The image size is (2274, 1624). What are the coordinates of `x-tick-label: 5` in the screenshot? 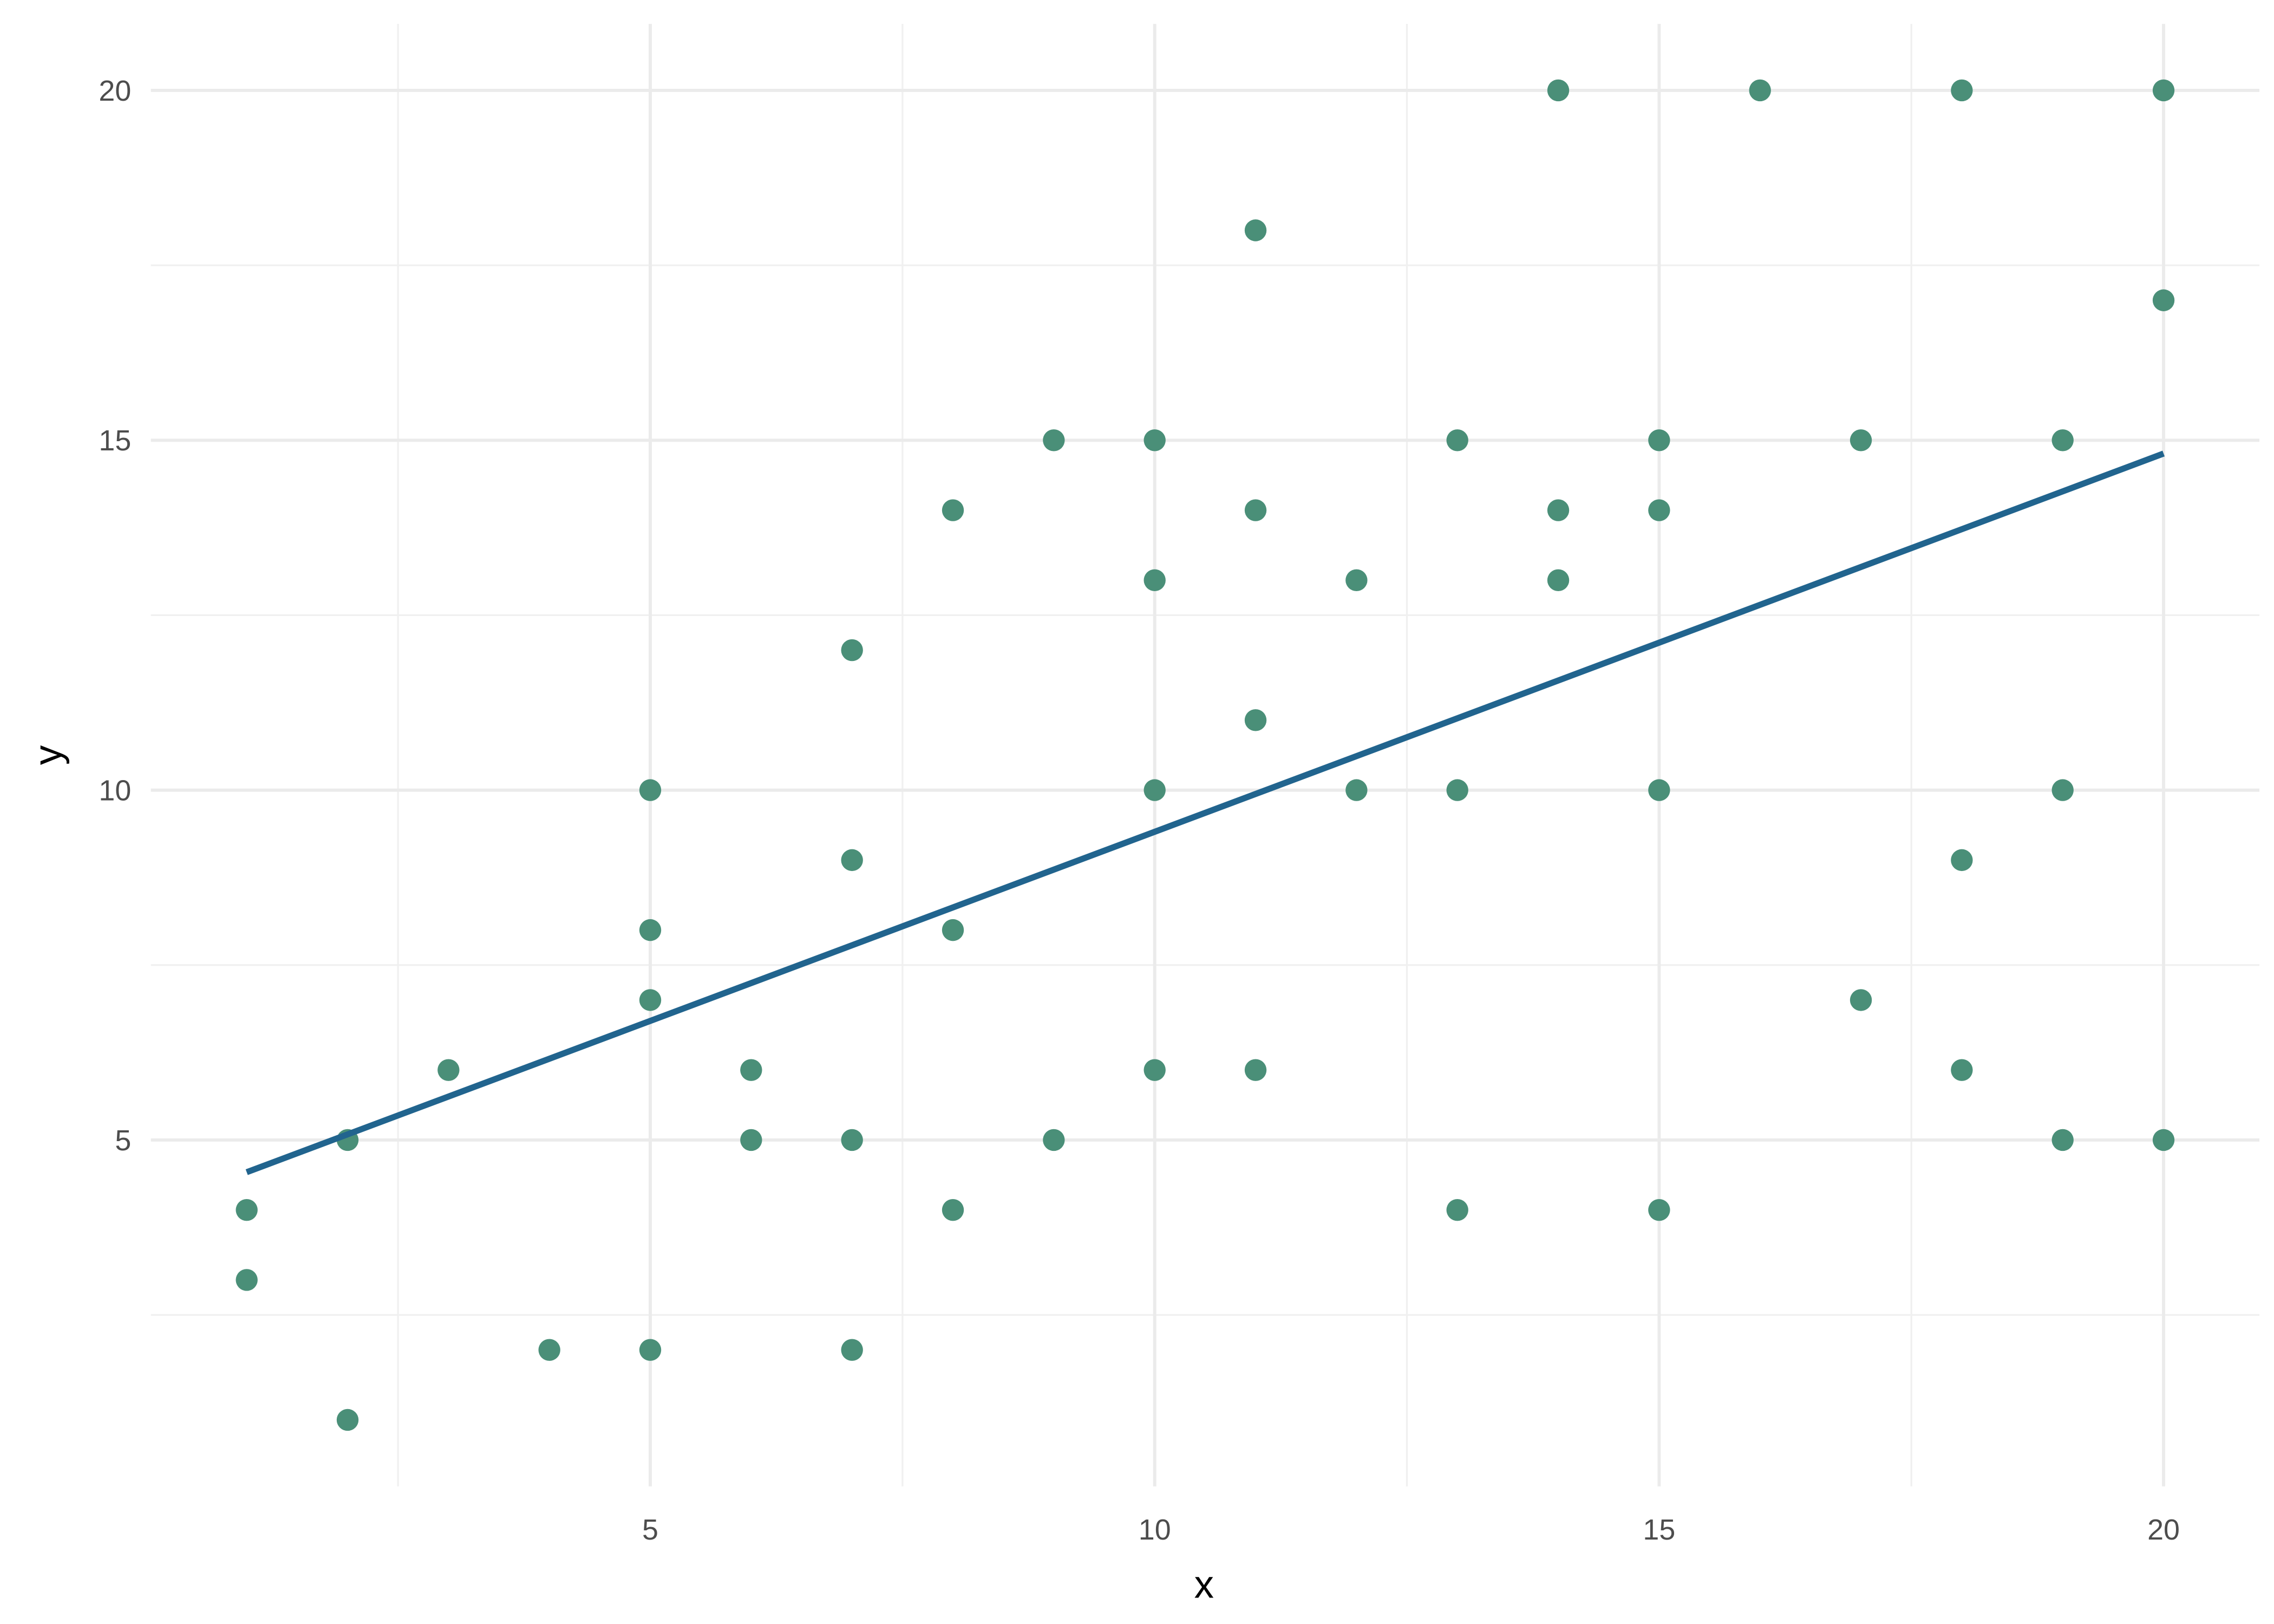 It's located at (650, 1530).